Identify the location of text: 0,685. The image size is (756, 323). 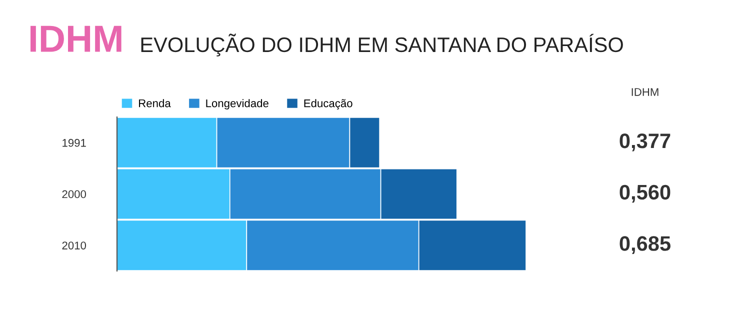
(645, 245).